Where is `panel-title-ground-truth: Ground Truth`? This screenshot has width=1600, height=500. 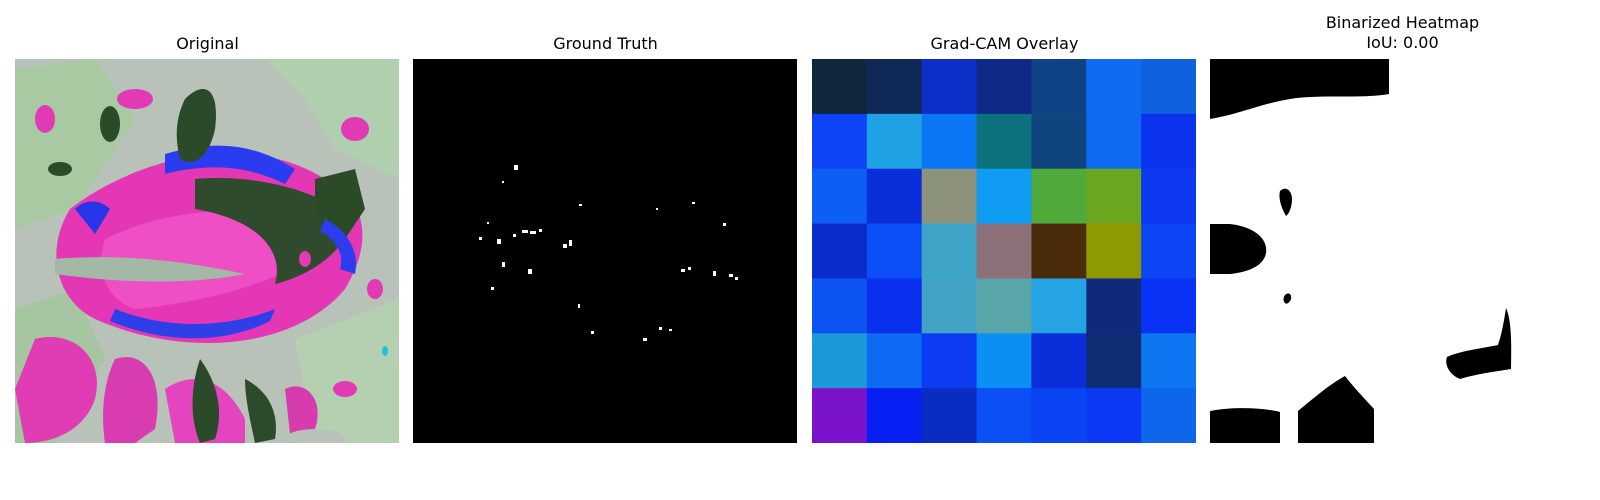 panel-title-ground-truth: Ground Truth is located at coordinates (605, 44).